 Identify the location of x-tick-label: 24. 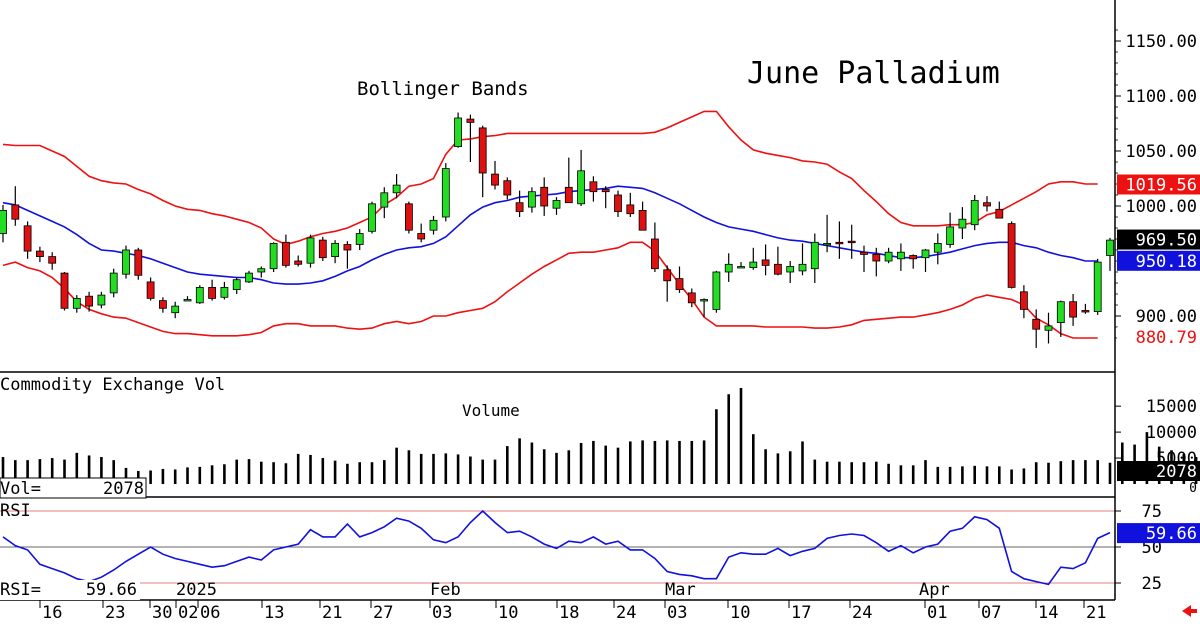
(626, 613).